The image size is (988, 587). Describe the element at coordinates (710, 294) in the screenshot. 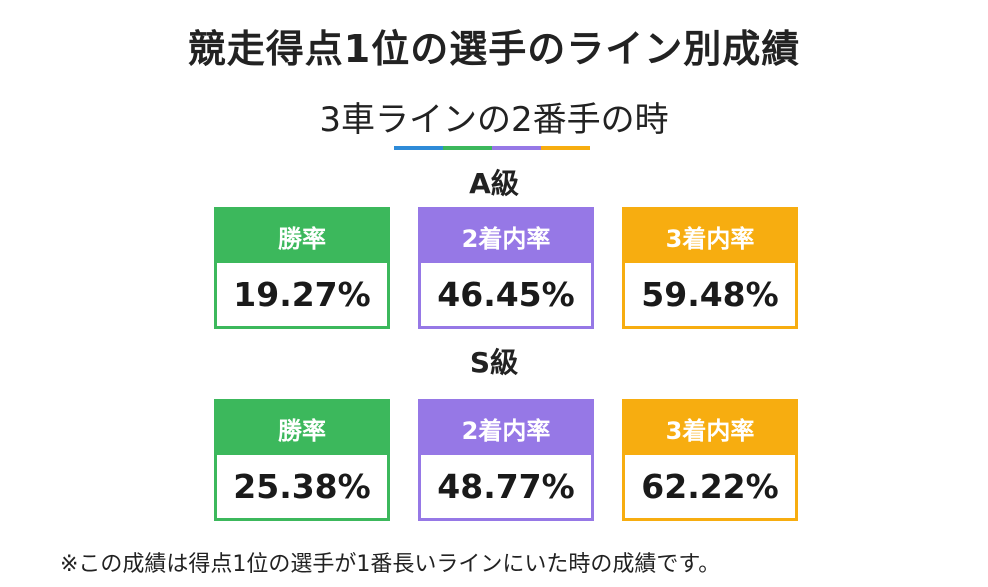

I see `stat-card-value: 59.48%` at that location.